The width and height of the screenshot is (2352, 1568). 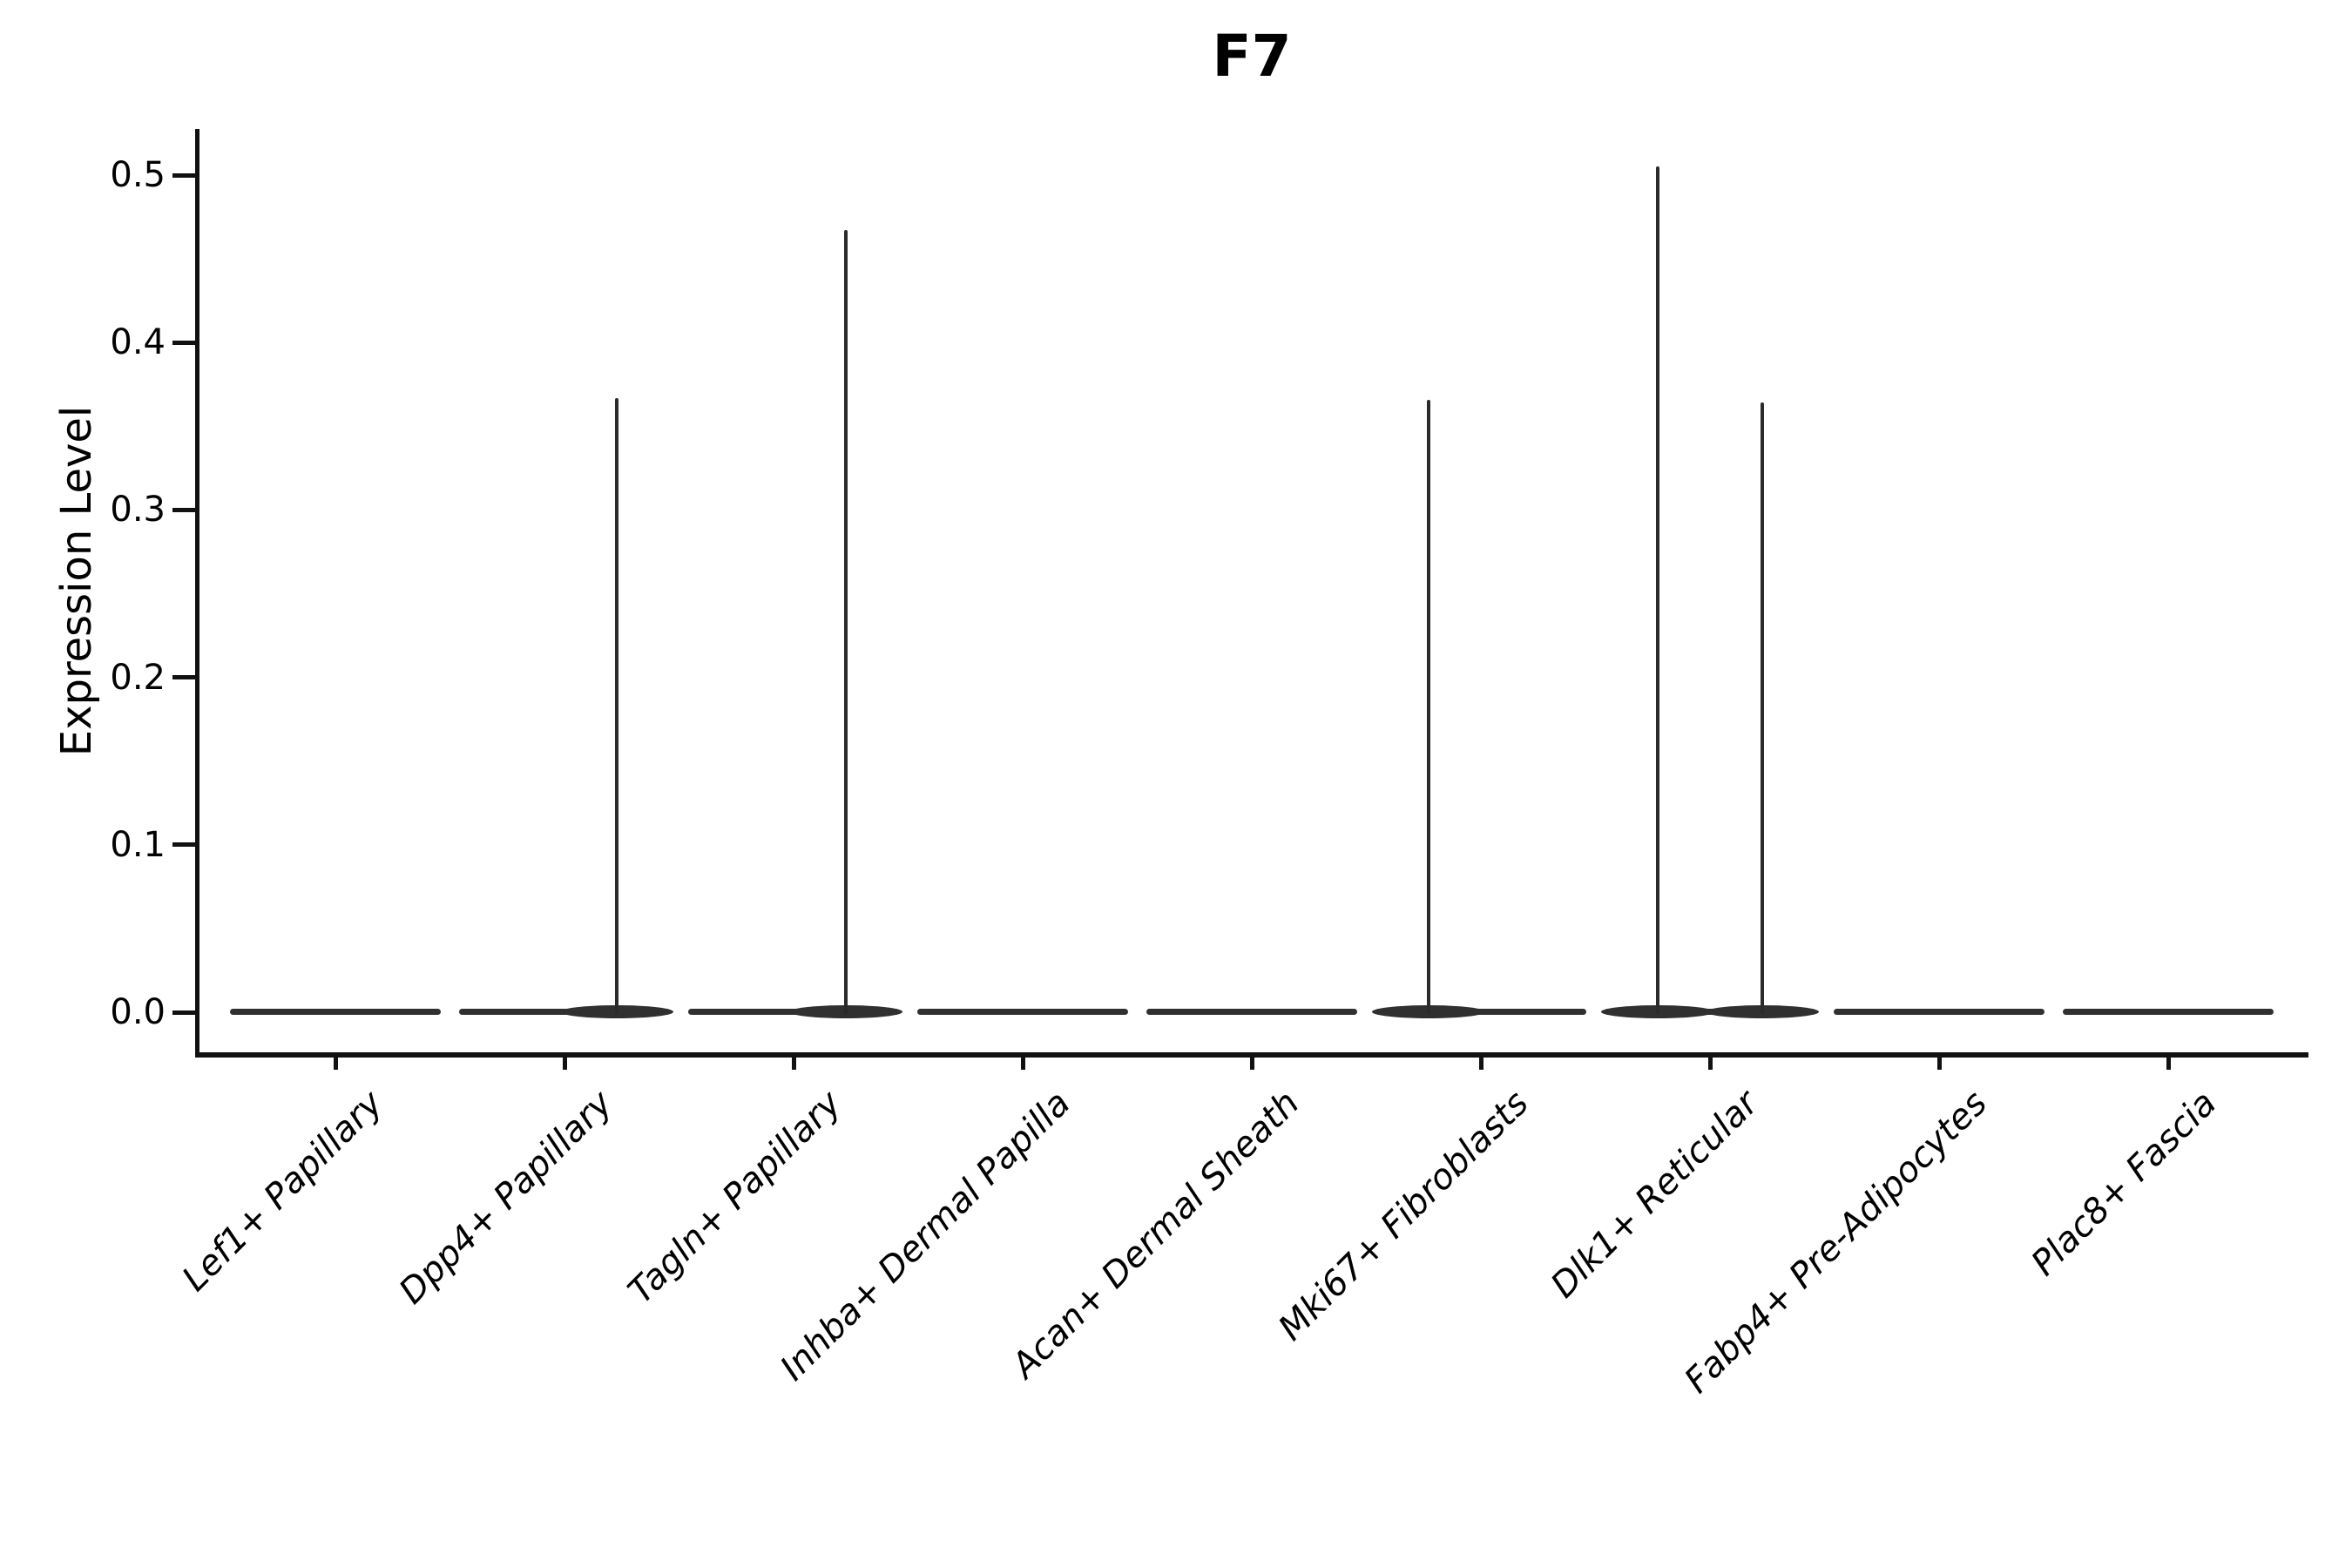 What do you see at coordinates (1252, 56) in the screenshot?
I see `chart-title: F7` at bounding box center [1252, 56].